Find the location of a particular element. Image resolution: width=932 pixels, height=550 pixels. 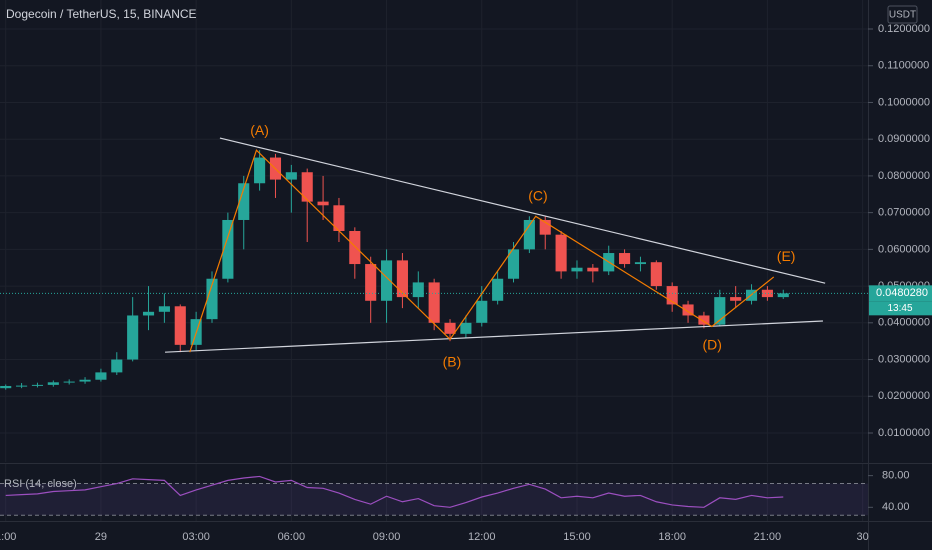

last-price-label: 0.0480280 is located at coordinates (902, 293).